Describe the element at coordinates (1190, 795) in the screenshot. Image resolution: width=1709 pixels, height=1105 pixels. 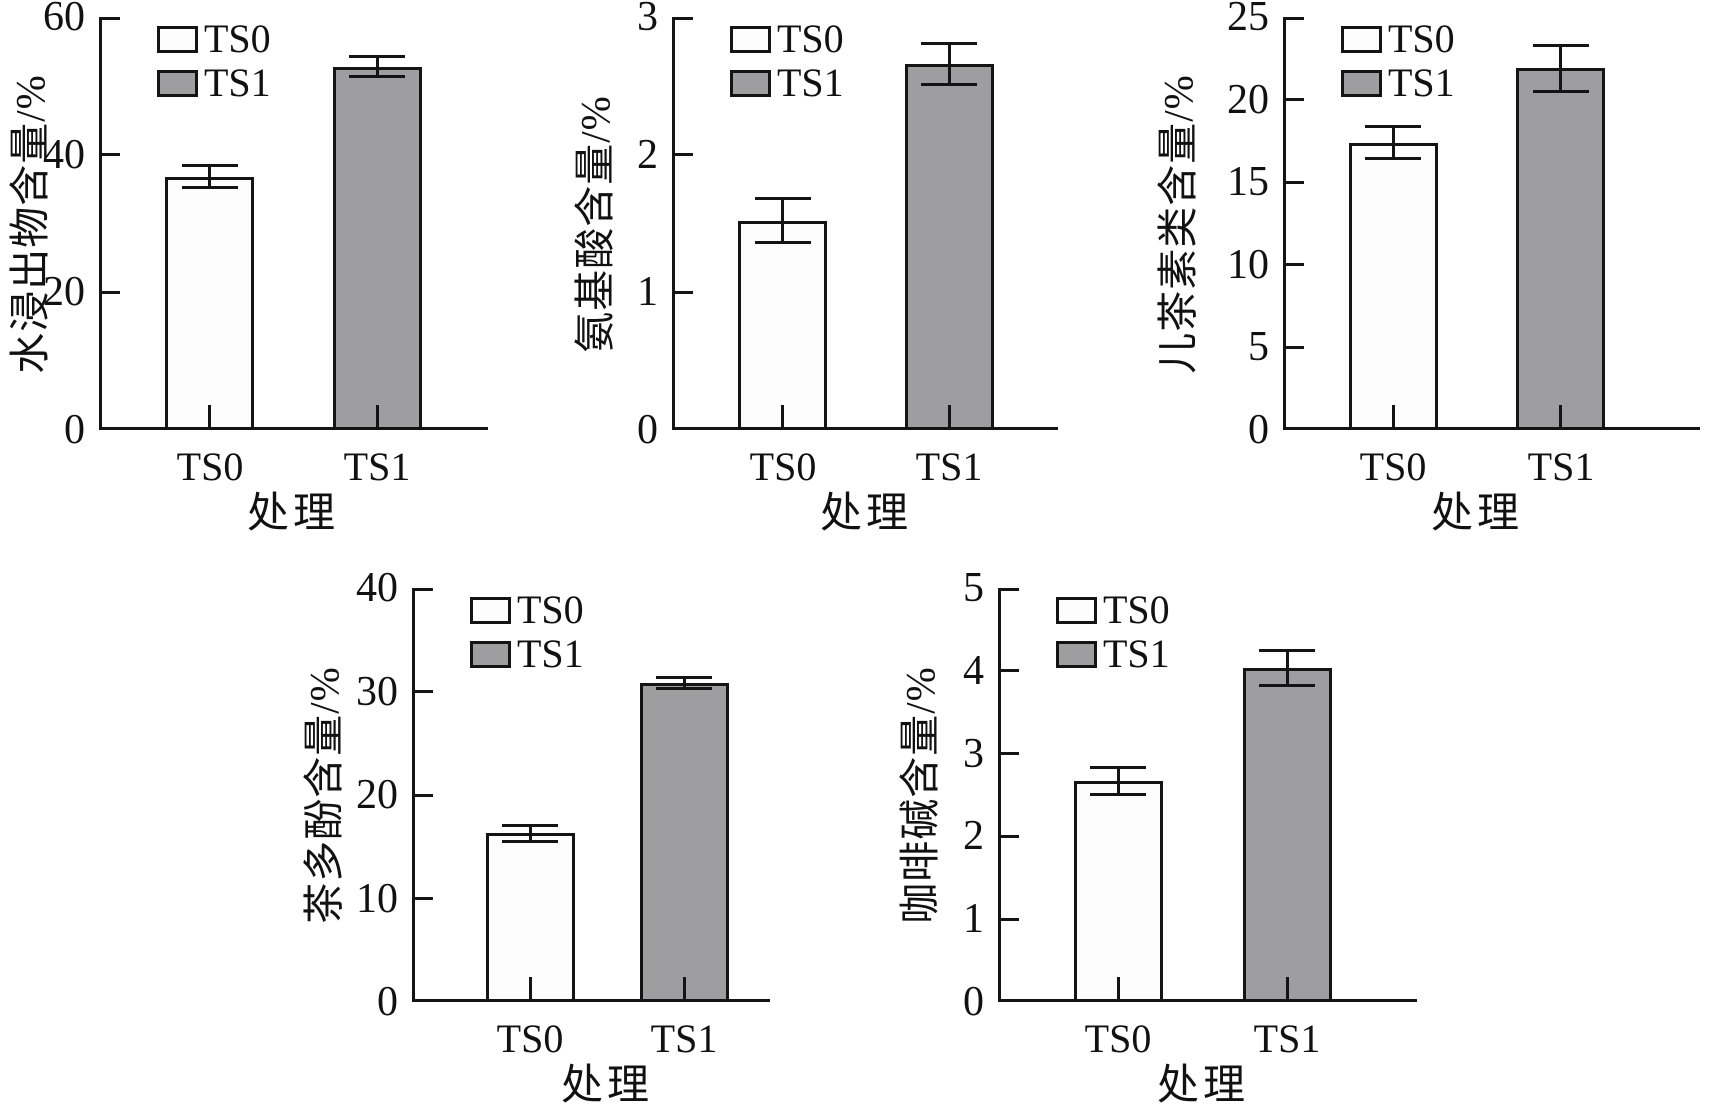
I see `plot-area-caffeine: 0 1 2 3 4 5 TS0 TS1` at that location.